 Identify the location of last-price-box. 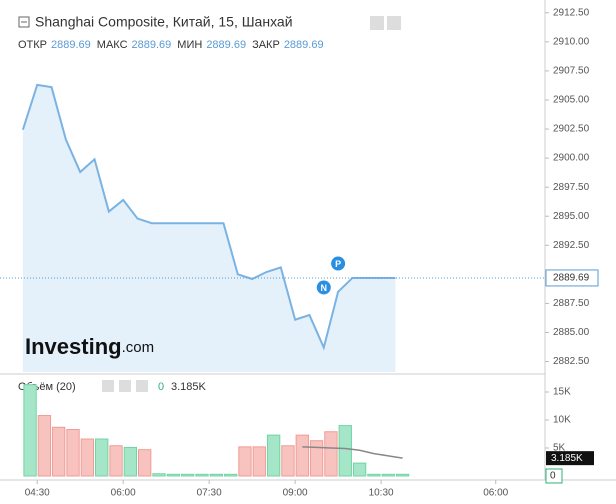
(572, 278).